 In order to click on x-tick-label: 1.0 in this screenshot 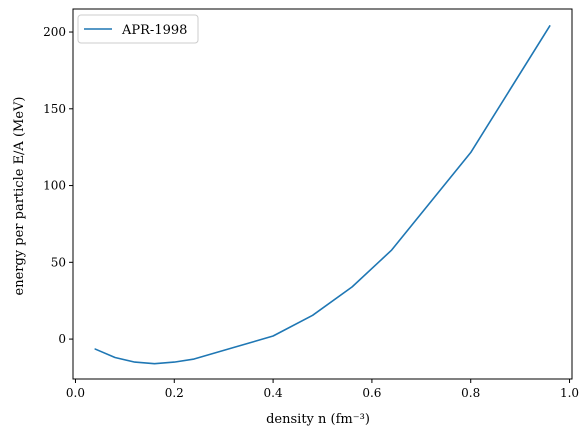, I will do `click(569, 393)`.